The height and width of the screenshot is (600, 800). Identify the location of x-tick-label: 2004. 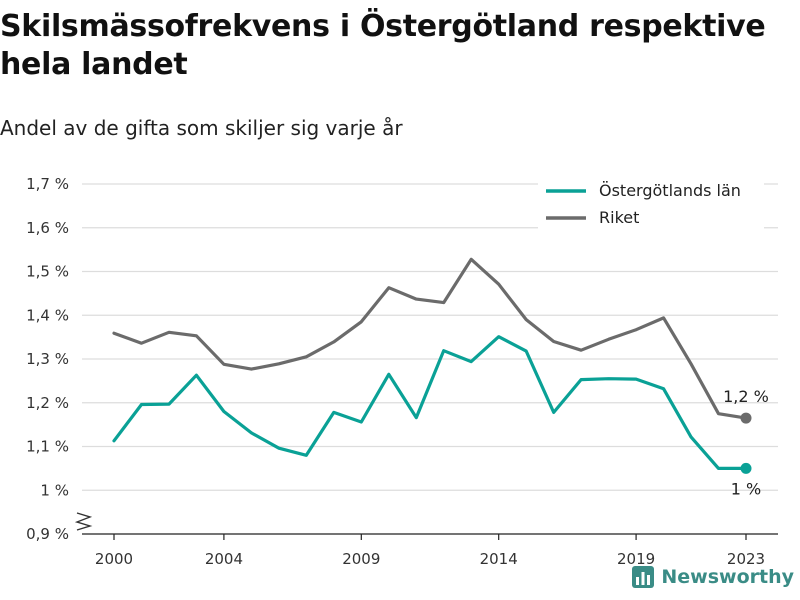
(224, 559).